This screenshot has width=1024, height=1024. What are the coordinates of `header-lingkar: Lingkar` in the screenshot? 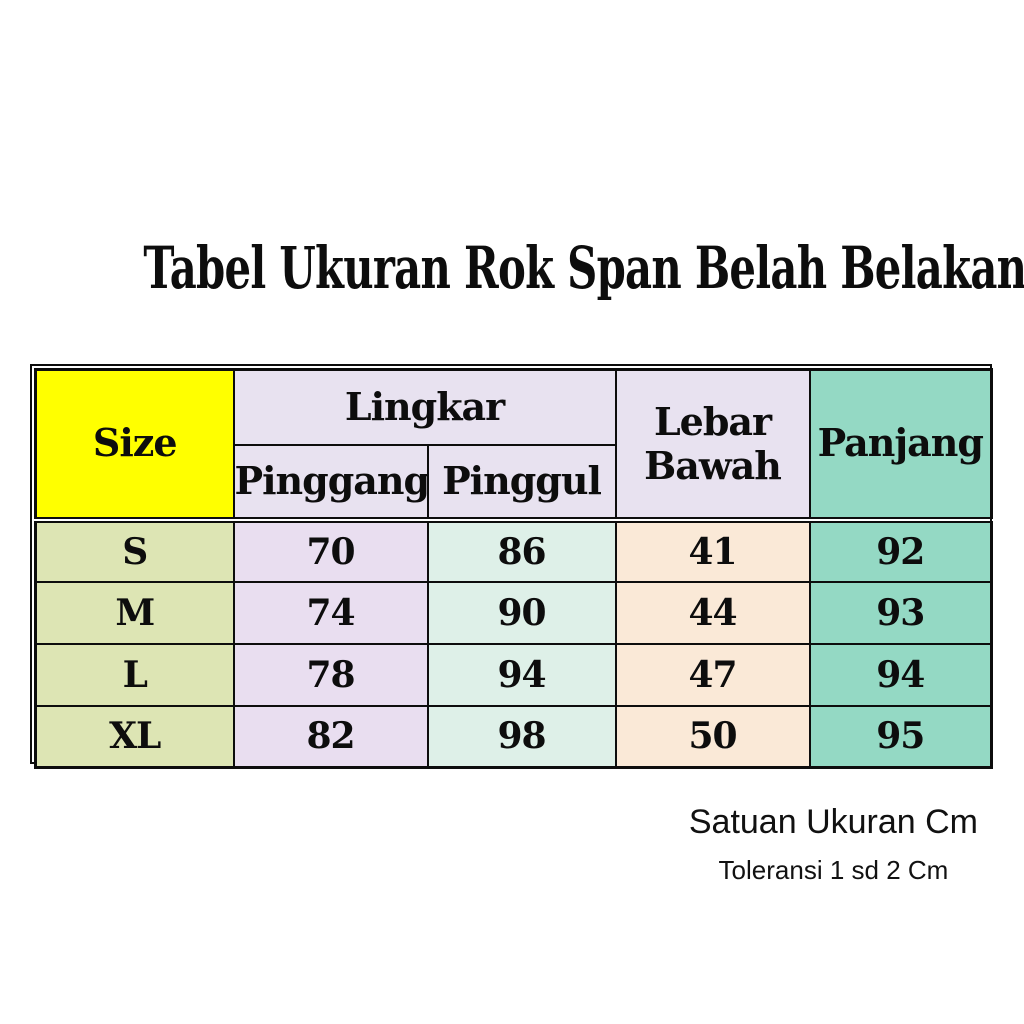 It's located at (424, 407).